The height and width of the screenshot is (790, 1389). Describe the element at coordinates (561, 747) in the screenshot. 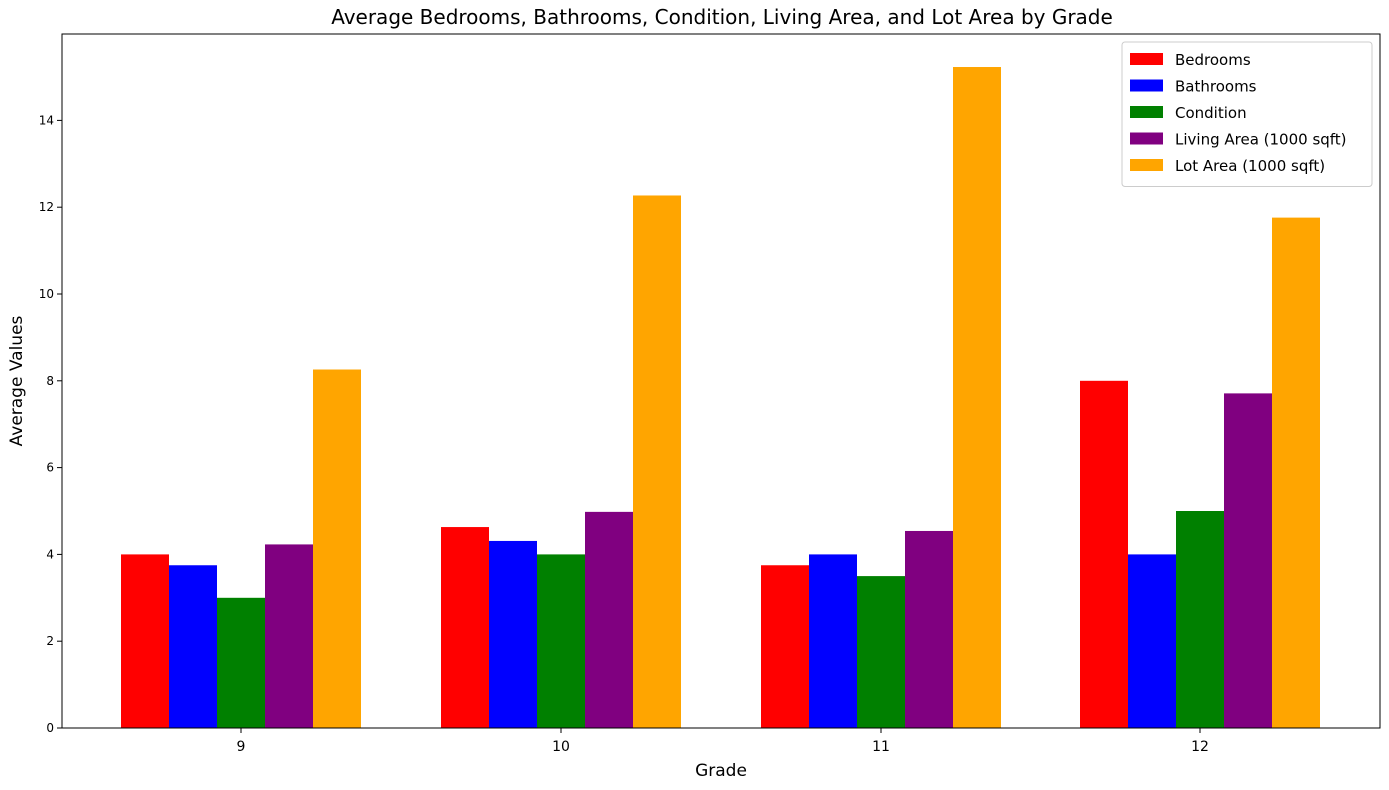

I see `x-tick-label: 10` at that location.